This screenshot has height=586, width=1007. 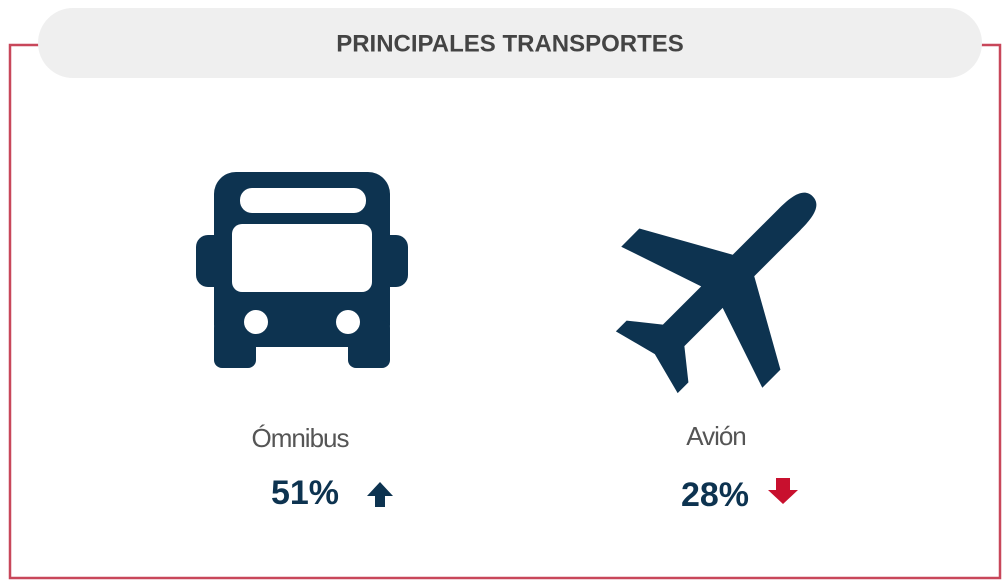 What do you see at coordinates (716, 293) in the screenshot?
I see `plane-icon` at bounding box center [716, 293].